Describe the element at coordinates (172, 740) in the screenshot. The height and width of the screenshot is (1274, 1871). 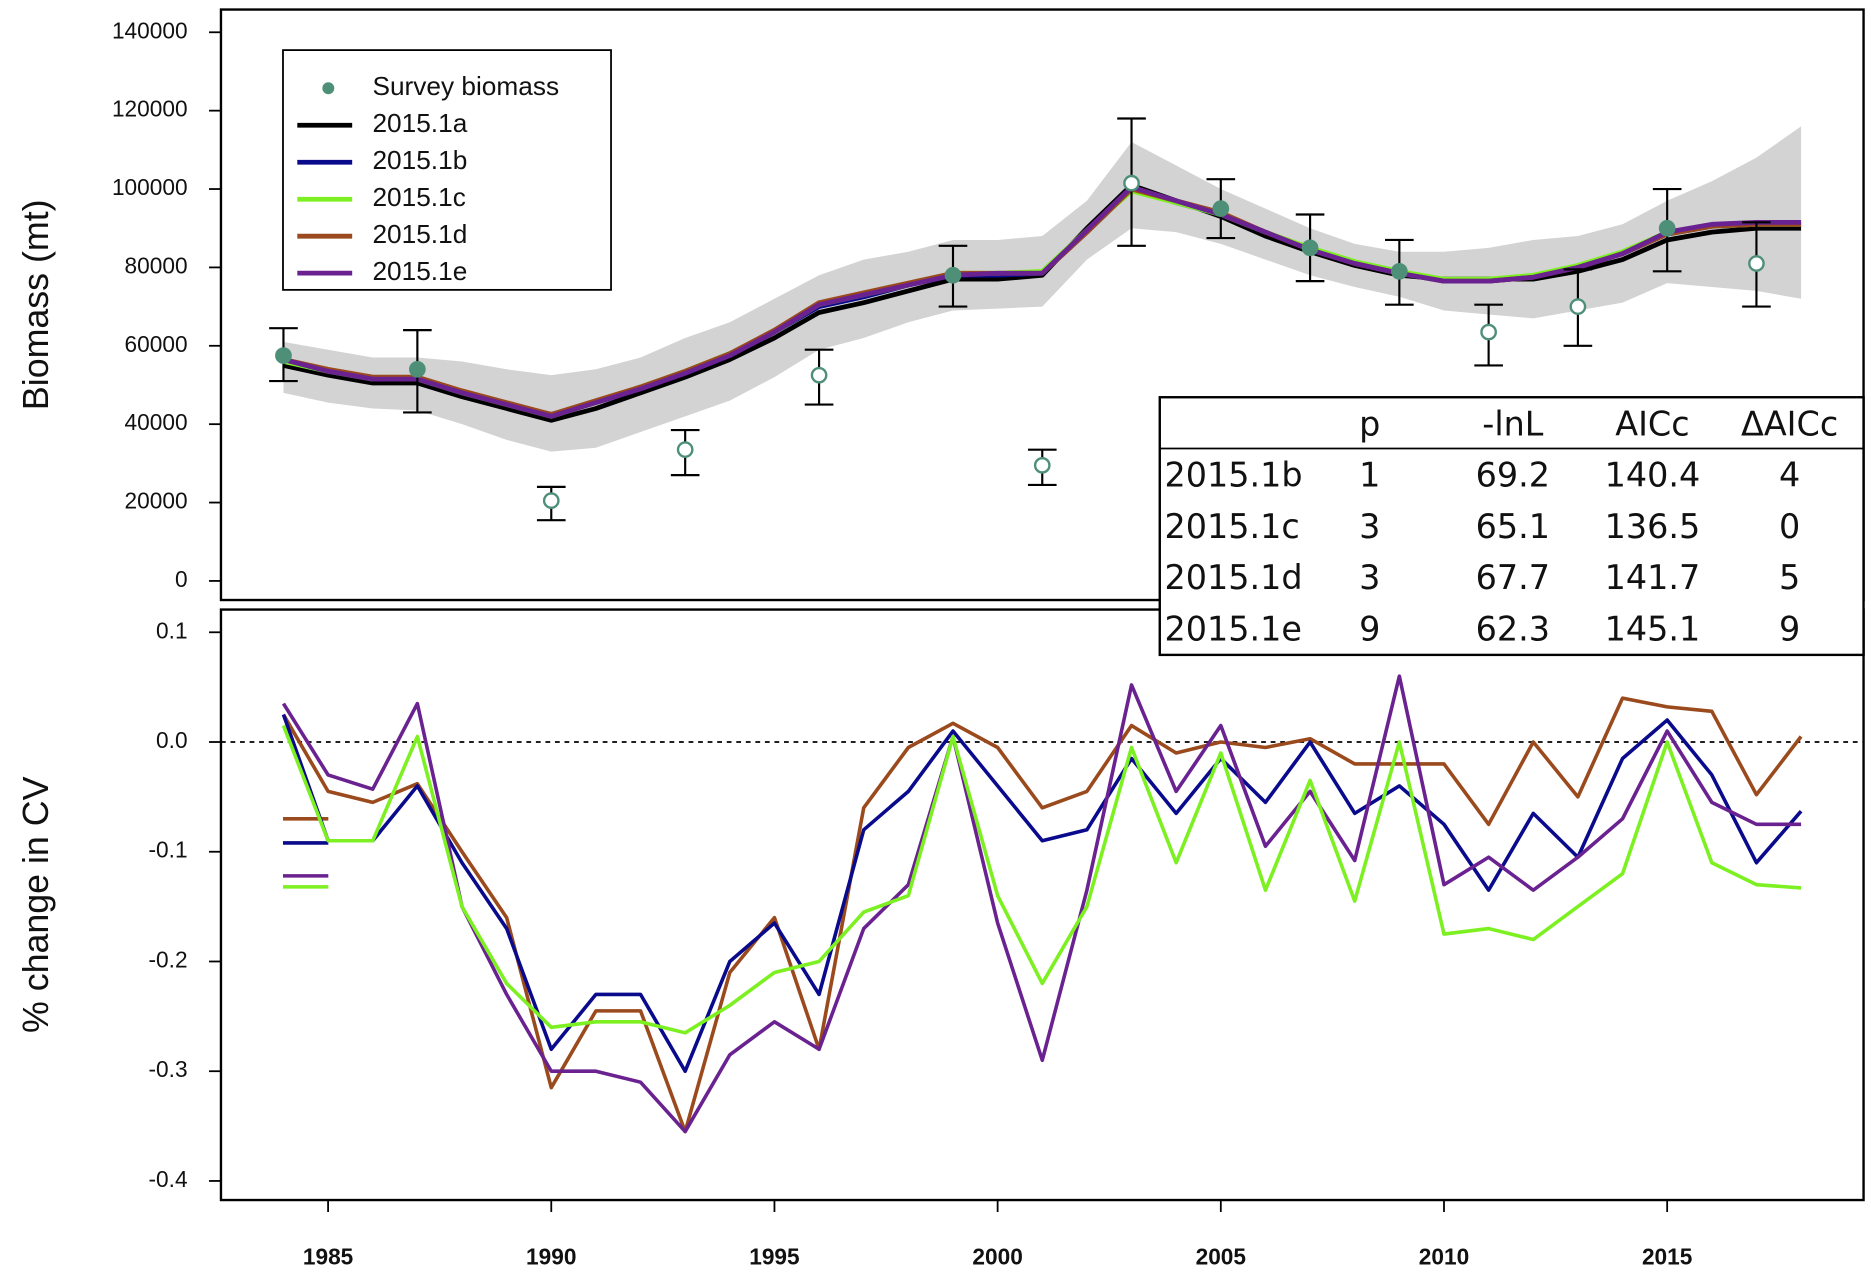
I see `y-tick-label: 0.0` at that location.